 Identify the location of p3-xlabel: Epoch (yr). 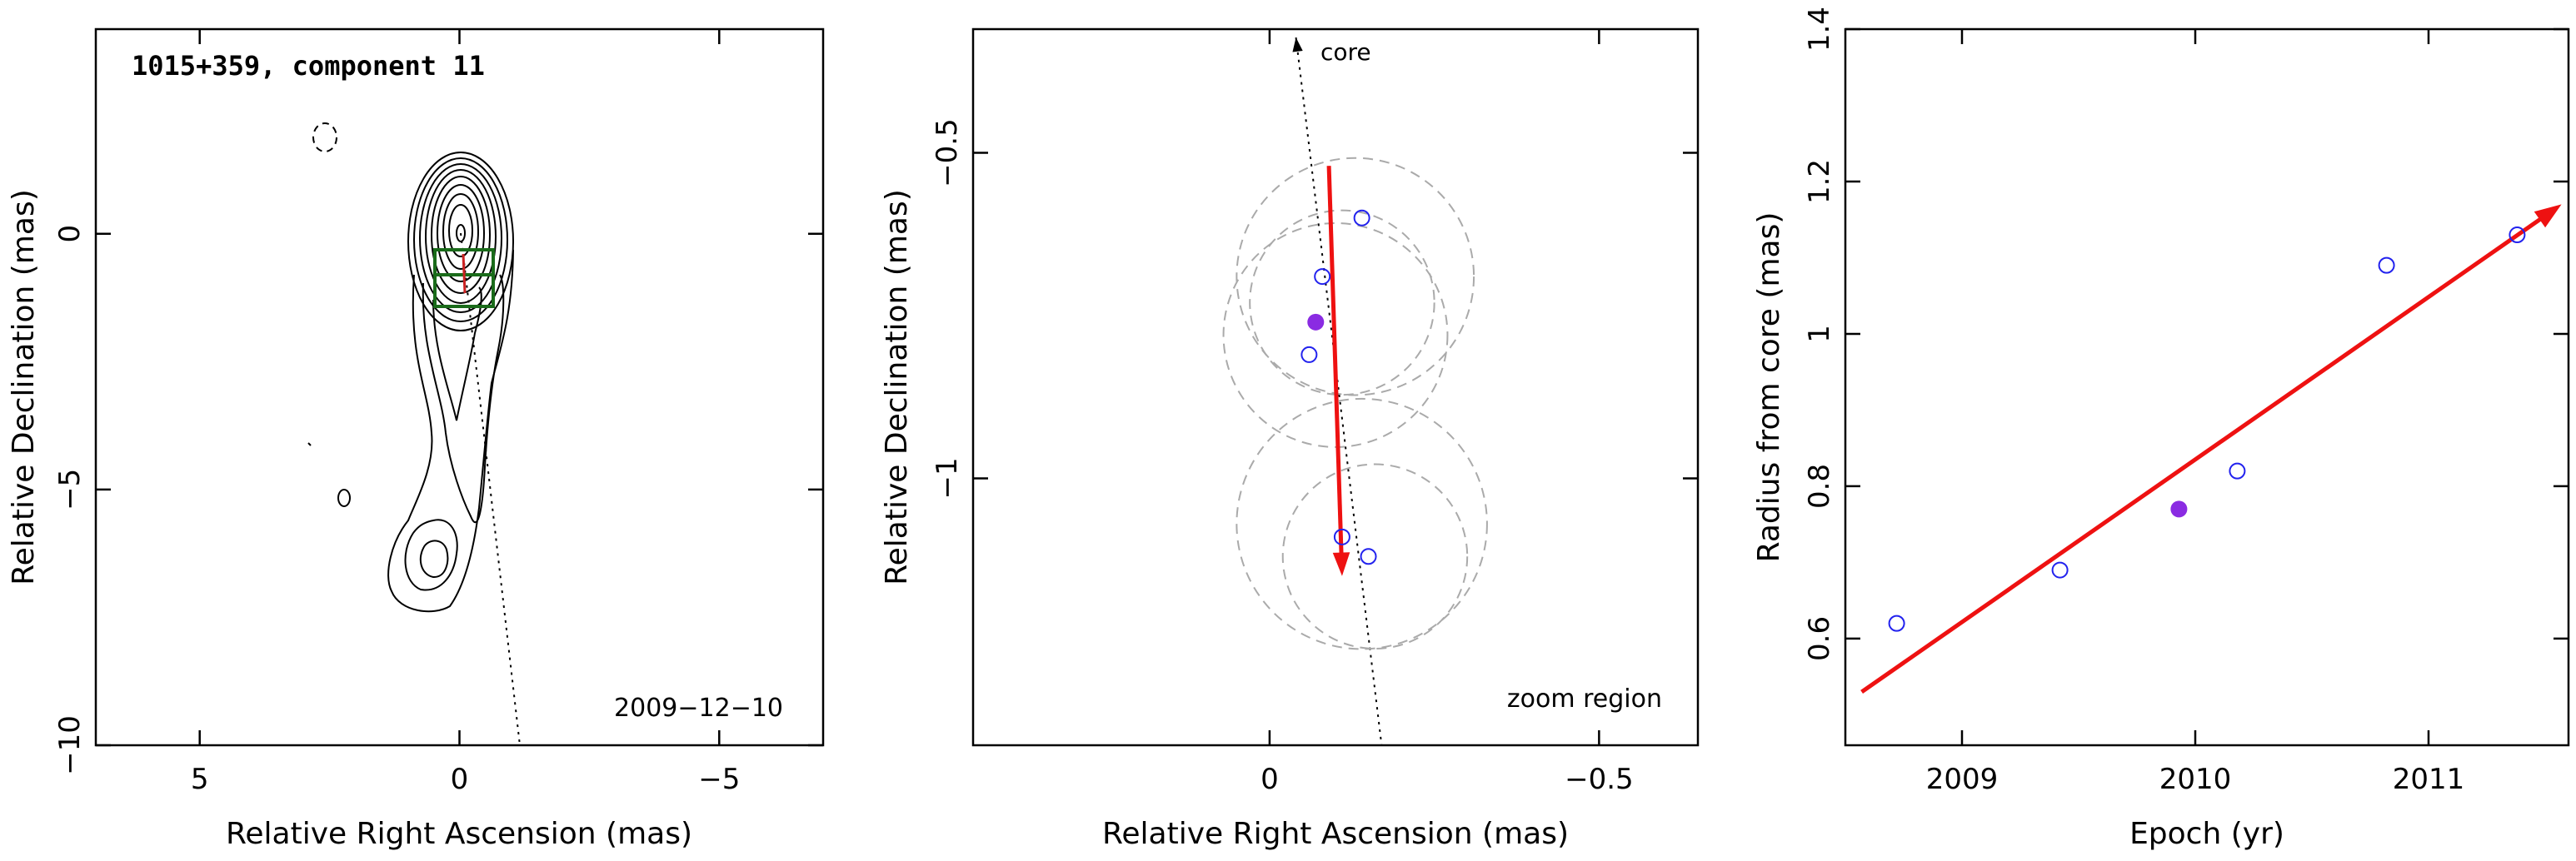
(2206, 834).